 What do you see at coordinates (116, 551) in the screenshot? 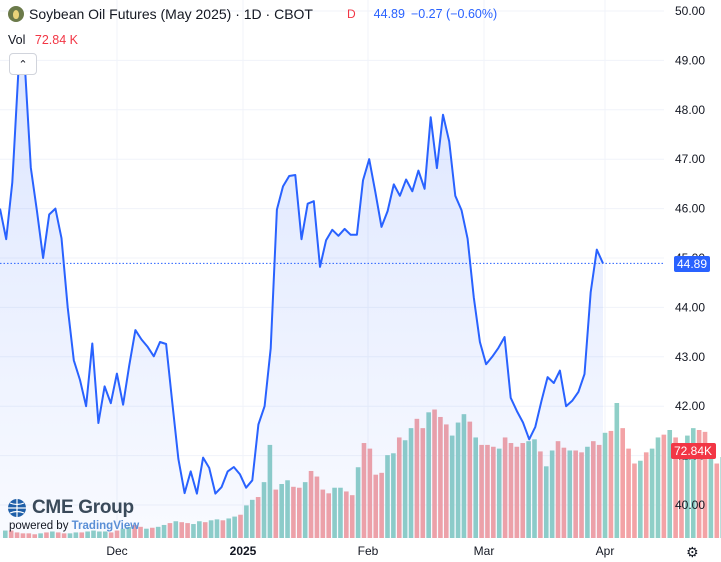
I see `x-tick-label: Dec` at bounding box center [116, 551].